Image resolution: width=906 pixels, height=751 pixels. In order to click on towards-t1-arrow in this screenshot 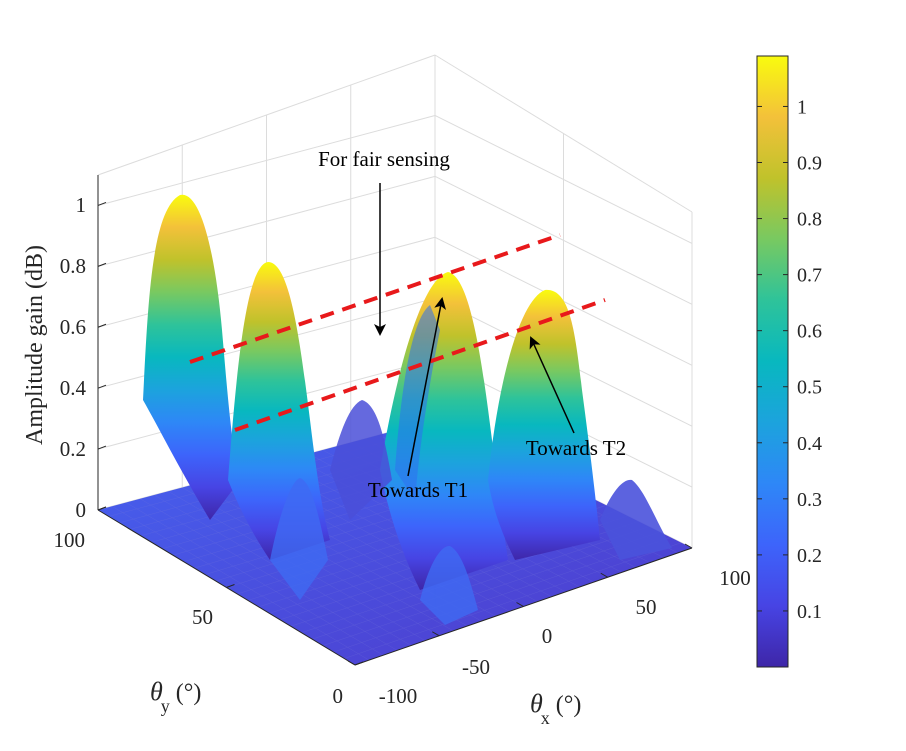, I will do `click(427, 387)`.